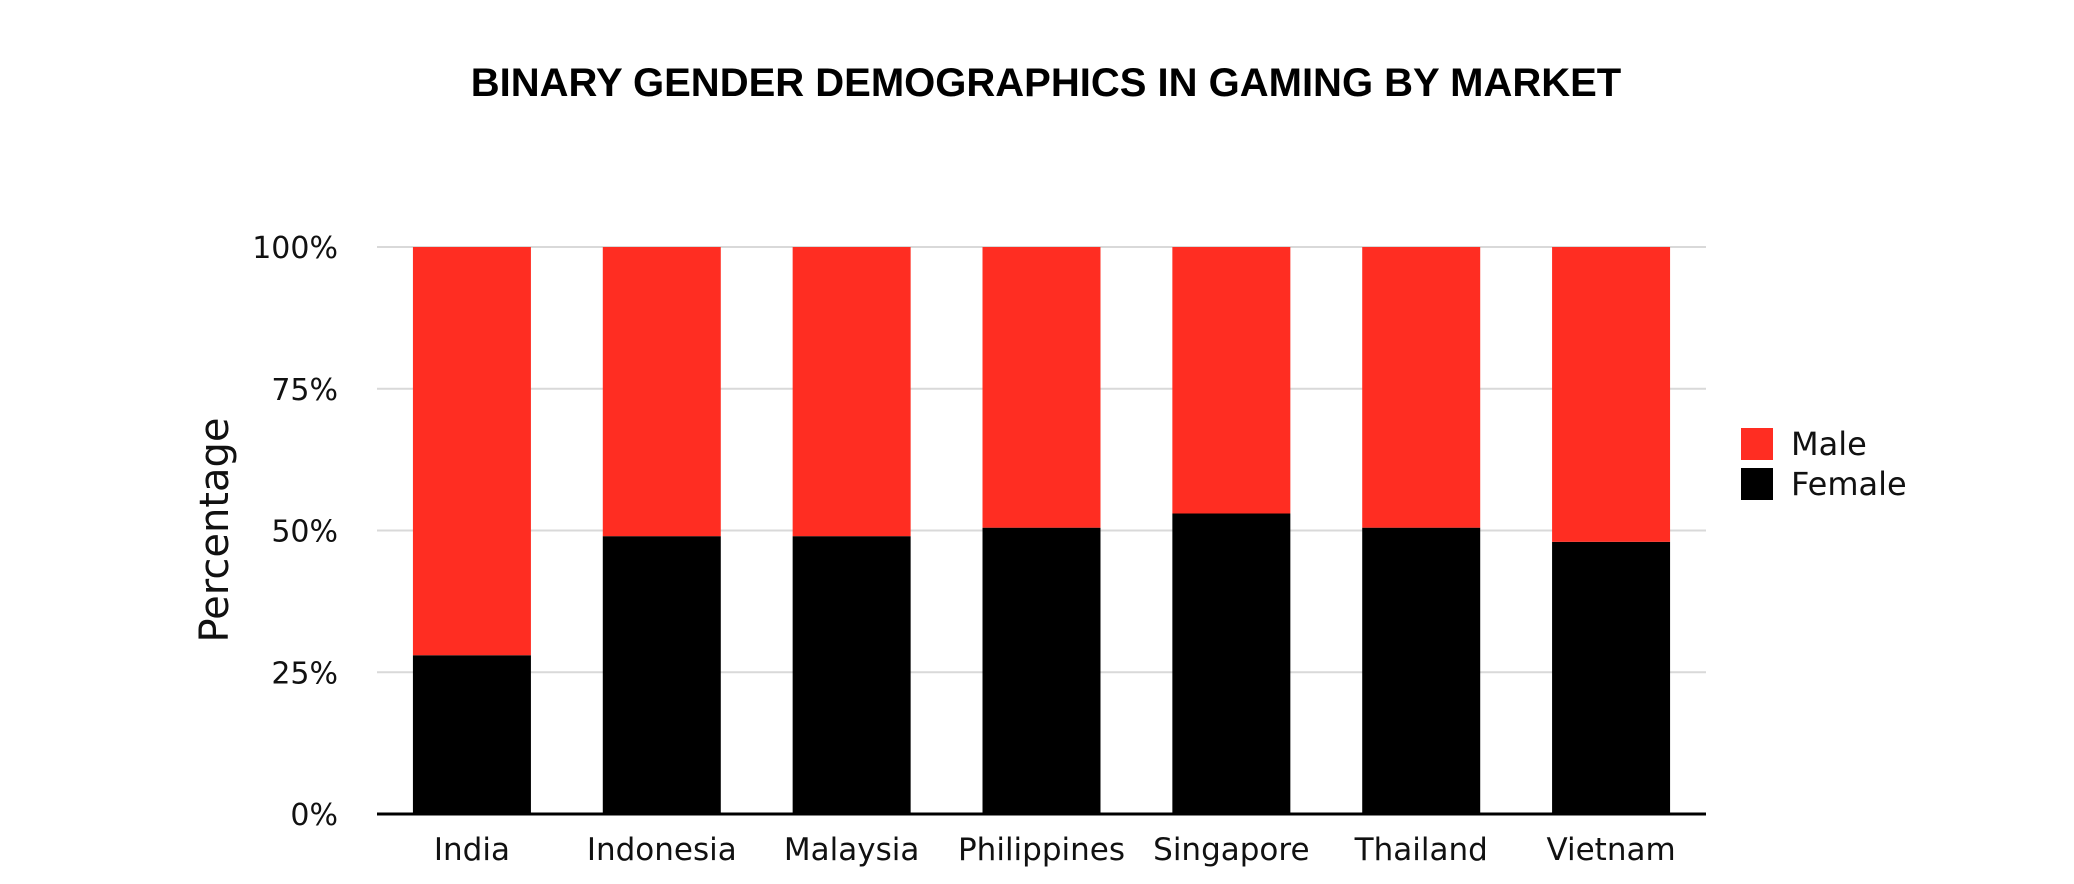 The height and width of the screenshot is (884, 2074). I want to click on bar-female-thailand, so click(1421, 670).